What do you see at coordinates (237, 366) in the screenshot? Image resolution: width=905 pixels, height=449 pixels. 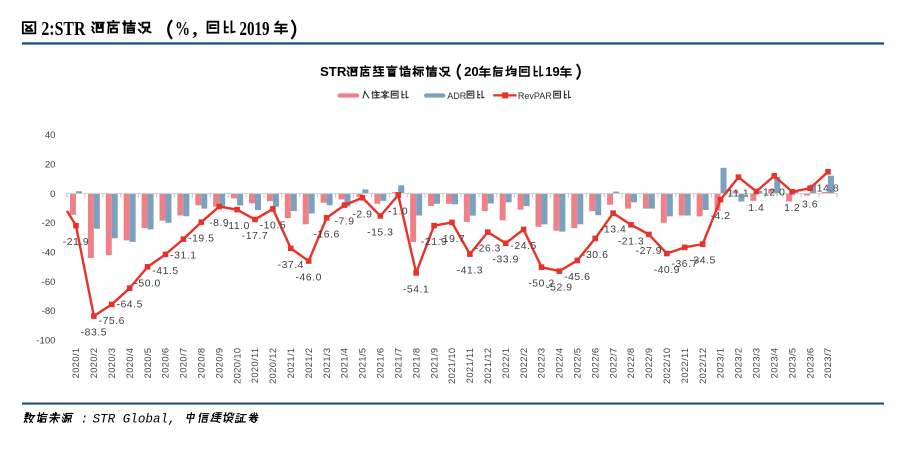 I see `svg-text: 2020/10` at bounding box center [237, 366].